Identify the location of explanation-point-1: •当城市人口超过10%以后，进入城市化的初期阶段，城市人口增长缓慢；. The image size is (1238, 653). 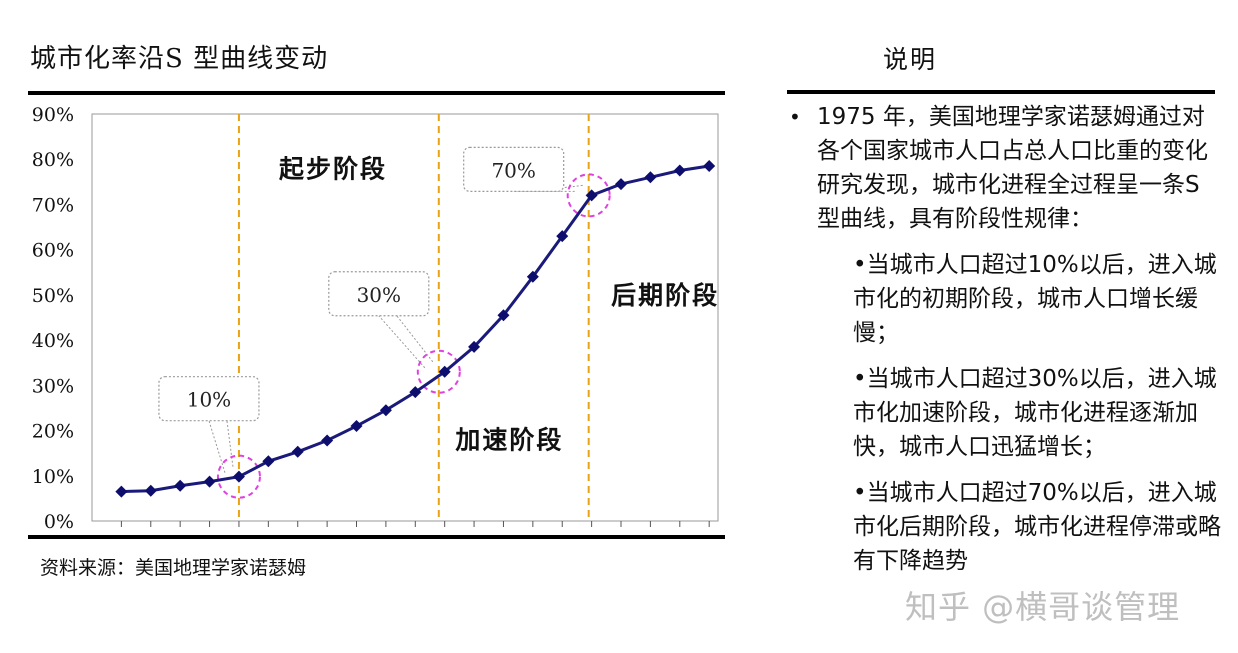
(1035, 299).